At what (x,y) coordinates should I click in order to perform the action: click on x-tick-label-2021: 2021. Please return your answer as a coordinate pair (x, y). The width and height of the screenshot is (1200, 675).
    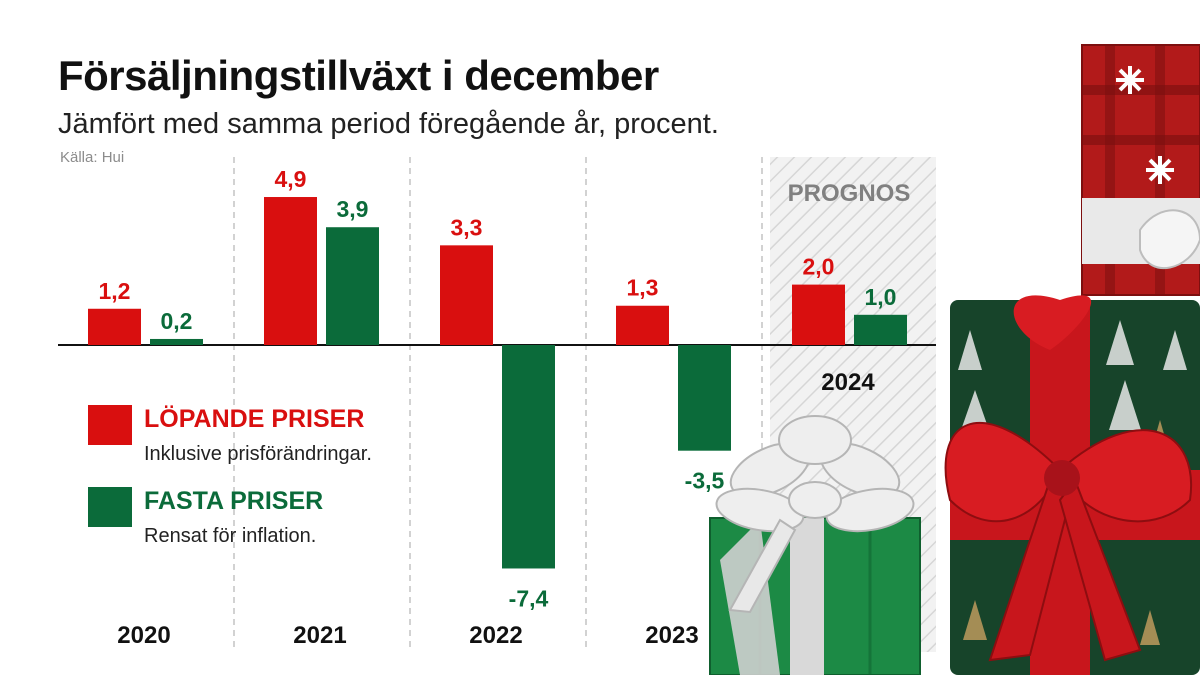
    Looking at the image, I should click on (319, 635).